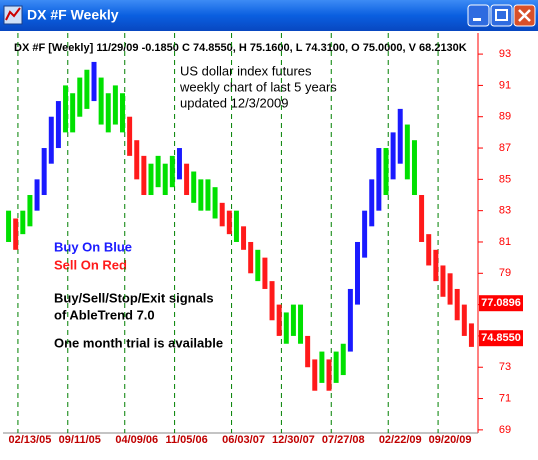 The image size is (538, 460). Describe the element at coordinates (505, 85) in the screenshot. I see `y-tick-label: 91` at that location.